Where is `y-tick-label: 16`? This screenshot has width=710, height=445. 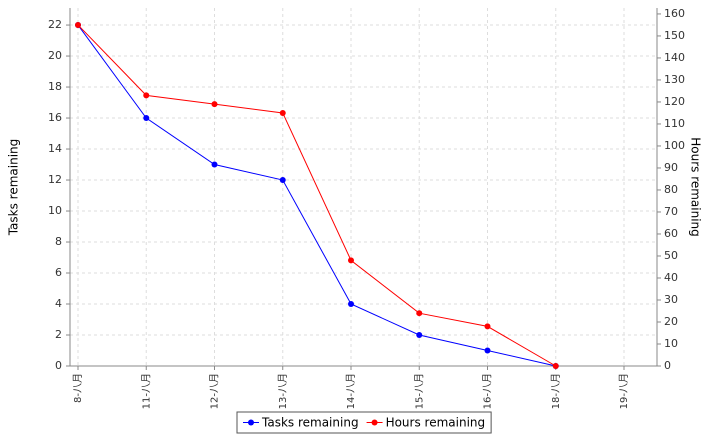
y-tick-label: 16 is located at coordinates (55, 117).